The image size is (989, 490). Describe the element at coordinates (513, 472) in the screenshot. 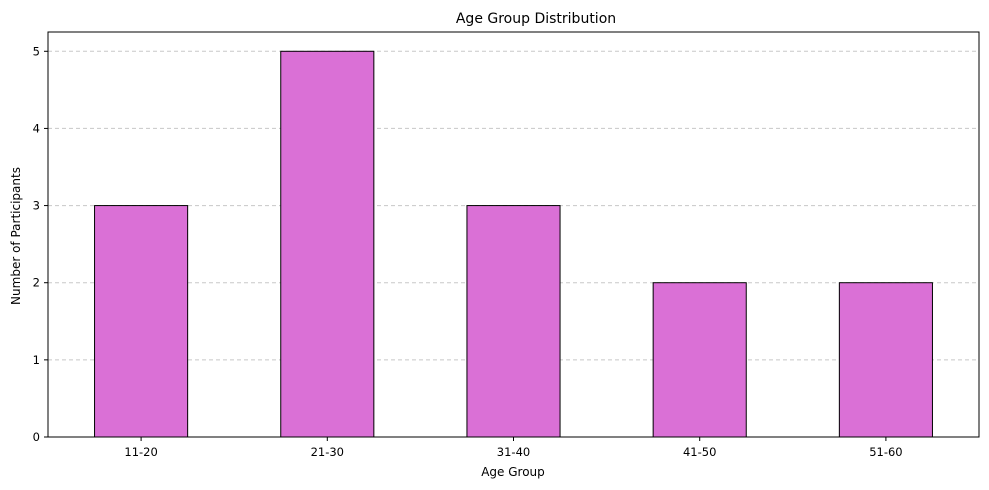

I see `x-axis-label: Age Group` at that location.